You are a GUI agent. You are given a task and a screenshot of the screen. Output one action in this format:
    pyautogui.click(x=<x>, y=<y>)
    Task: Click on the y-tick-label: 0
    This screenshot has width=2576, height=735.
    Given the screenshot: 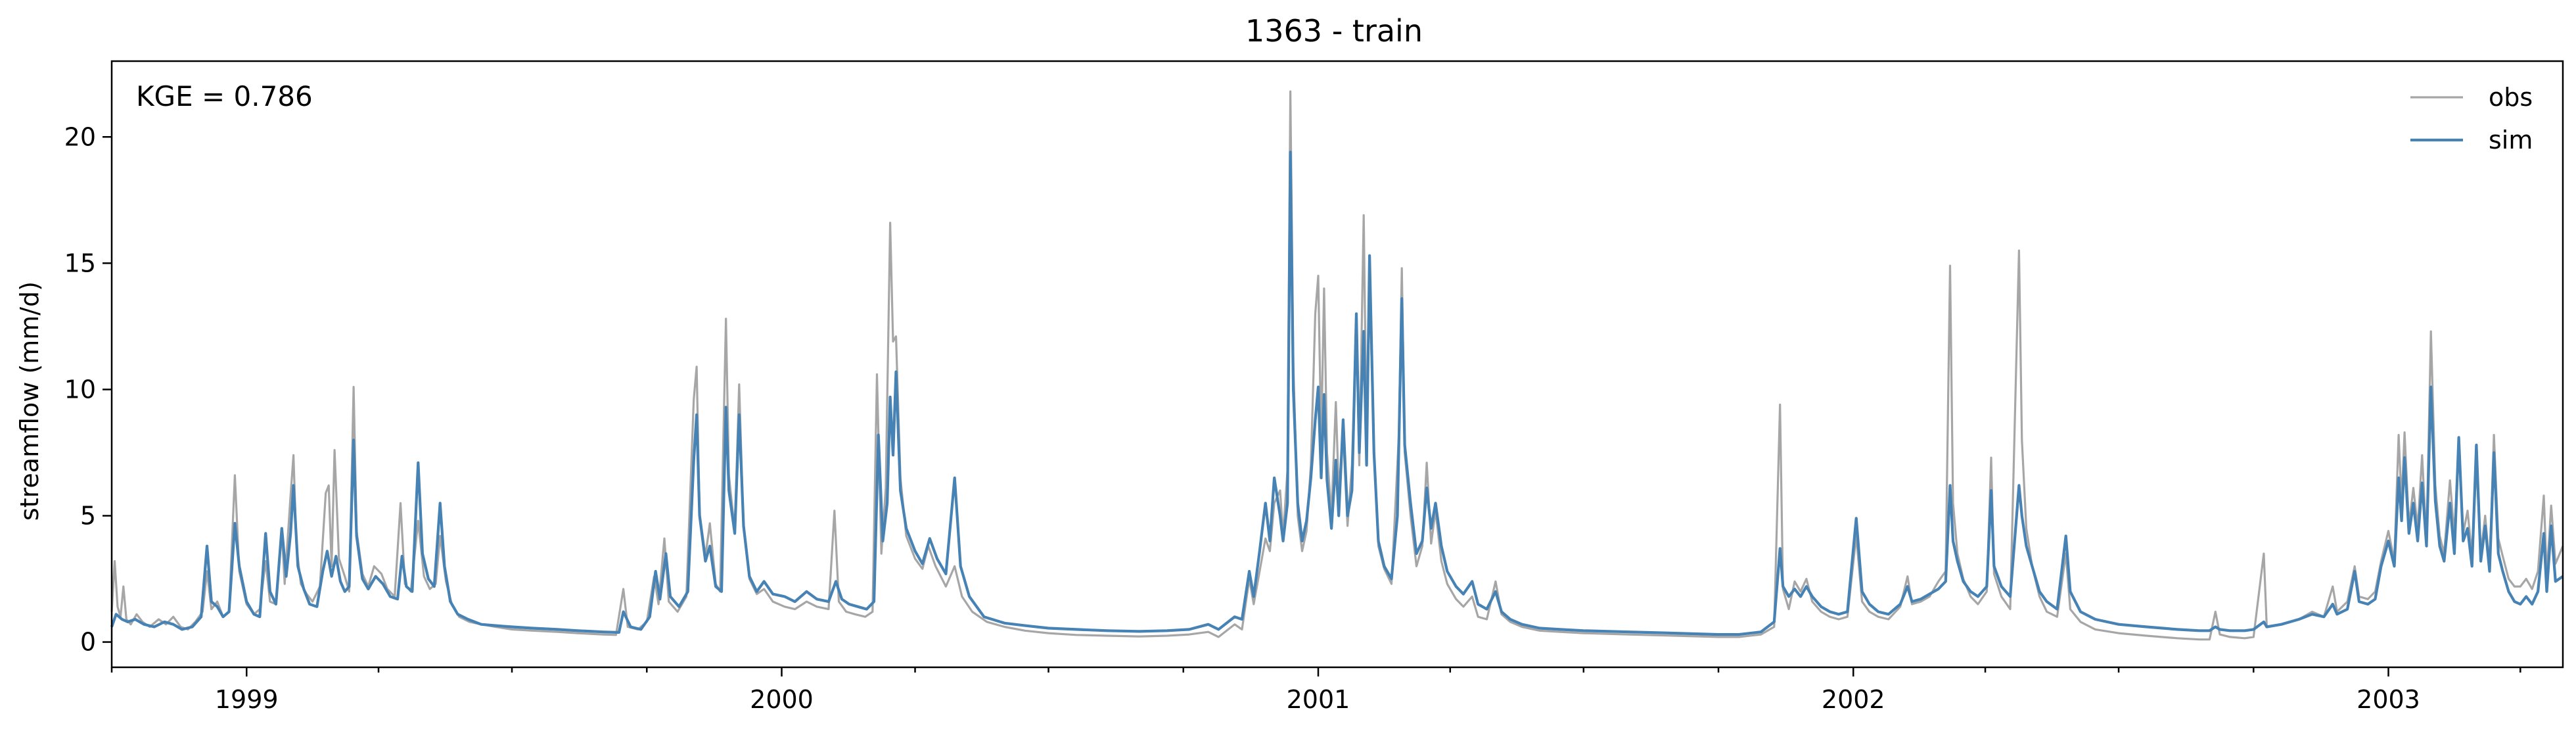 What is the action you would take?
    pyautogui.click(x=88, y=642)
    